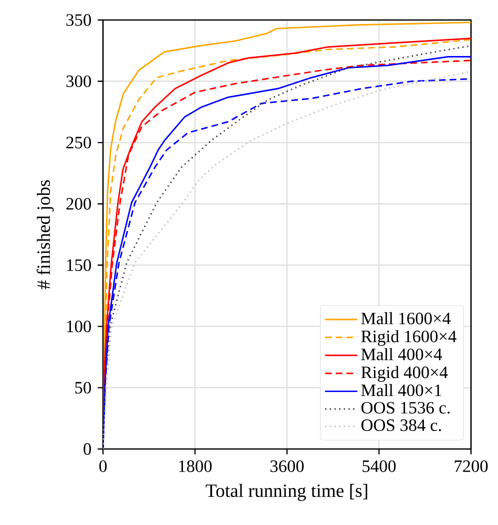 Image resolution: width=498 pixels, height=525 pixels. What do you see at coordinates (408, 338) in the screenshot?
I see `legend-label: Rigid 1600×4` at bounding box center [408, 338].